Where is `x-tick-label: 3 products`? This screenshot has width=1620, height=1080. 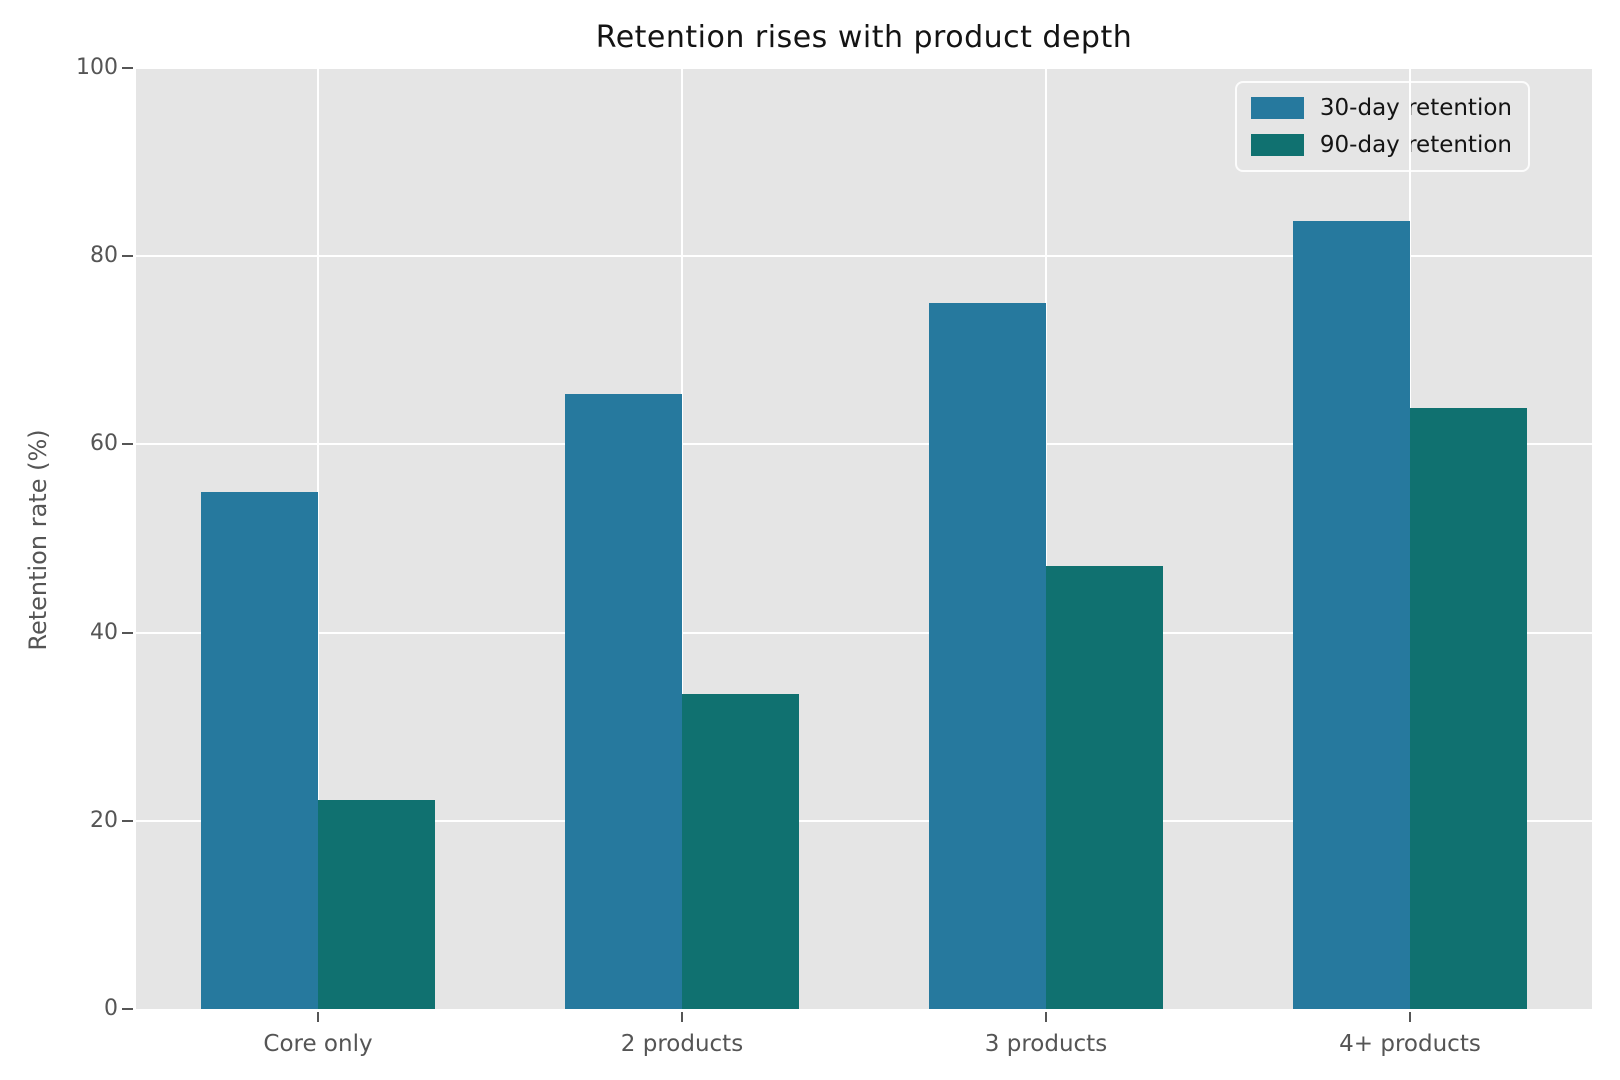 x-tick-label: 3 products is located at coordinates (1046, 1044).